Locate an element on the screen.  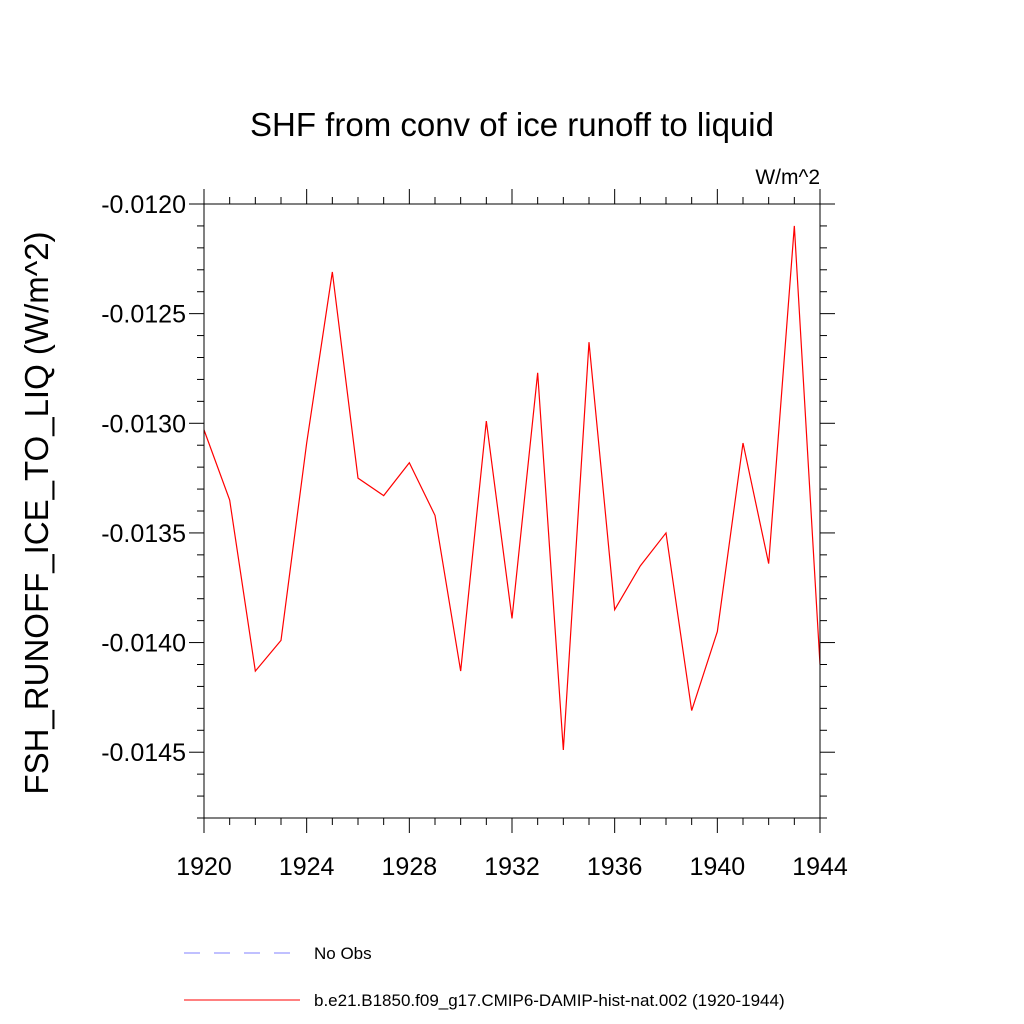
x-tick-label: 1924 is located at coordinates (307, 867).